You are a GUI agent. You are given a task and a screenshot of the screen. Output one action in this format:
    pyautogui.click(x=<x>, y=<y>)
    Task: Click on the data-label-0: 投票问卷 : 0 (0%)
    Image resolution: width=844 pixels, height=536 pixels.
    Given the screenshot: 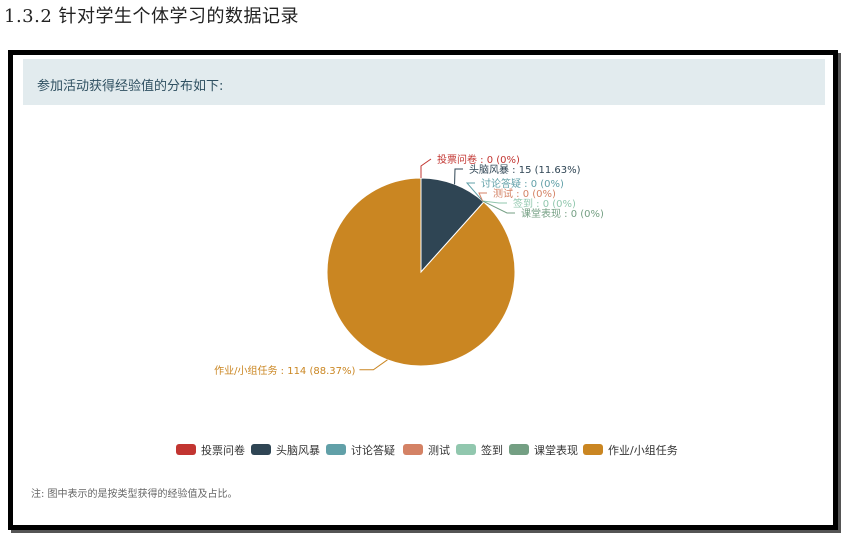 What is the action you would take?
    pyautogui.click(x=478, y=159)
    